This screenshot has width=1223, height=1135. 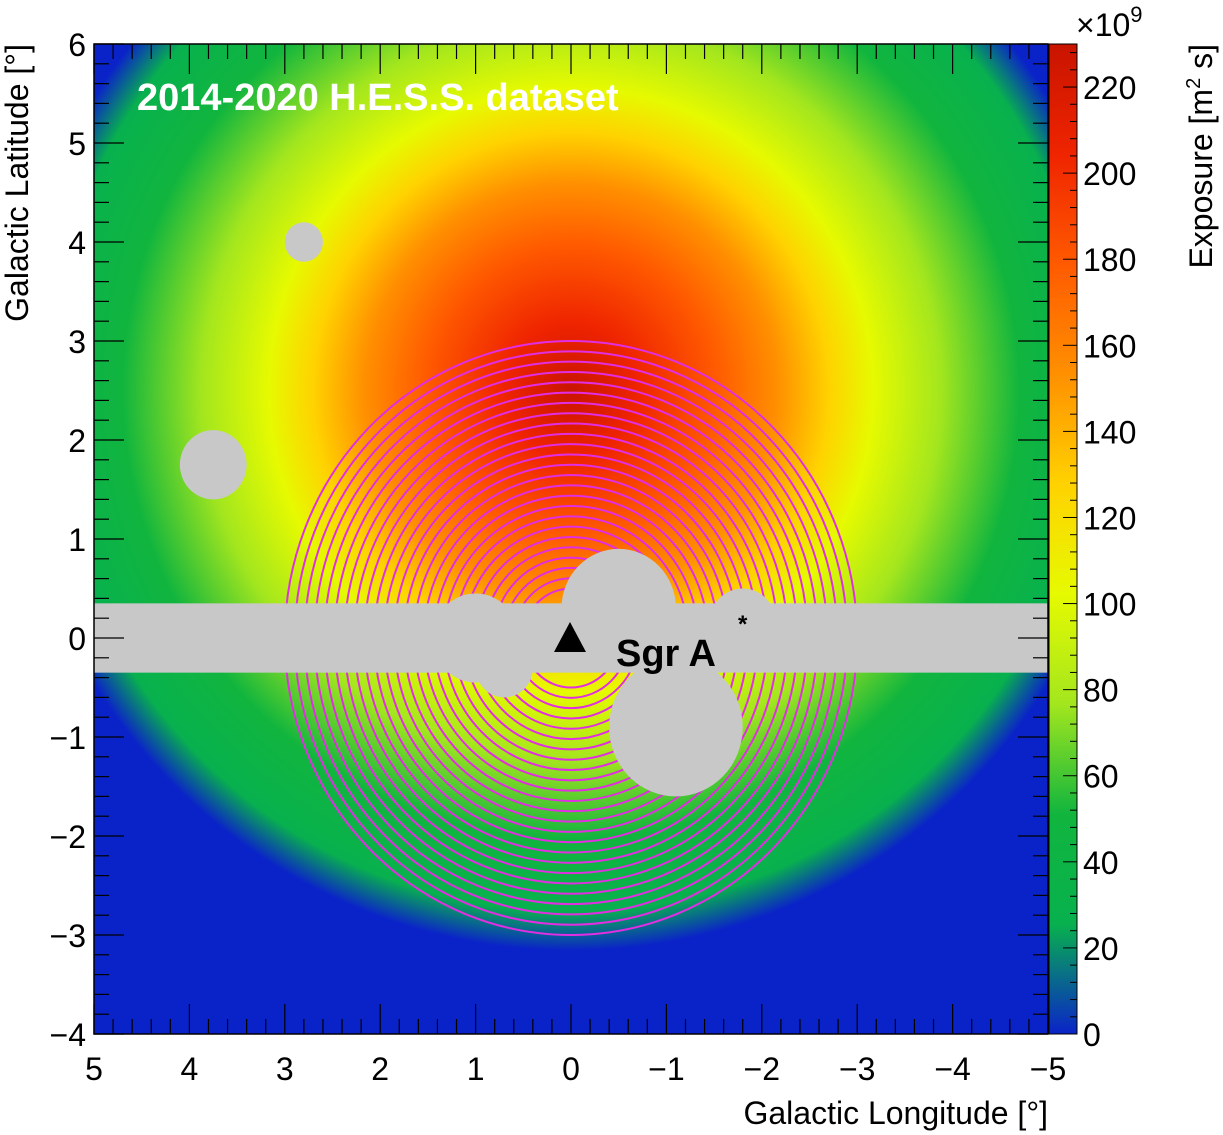 I want to click on z-tick-label: 20, so click(x=1101, y=949).